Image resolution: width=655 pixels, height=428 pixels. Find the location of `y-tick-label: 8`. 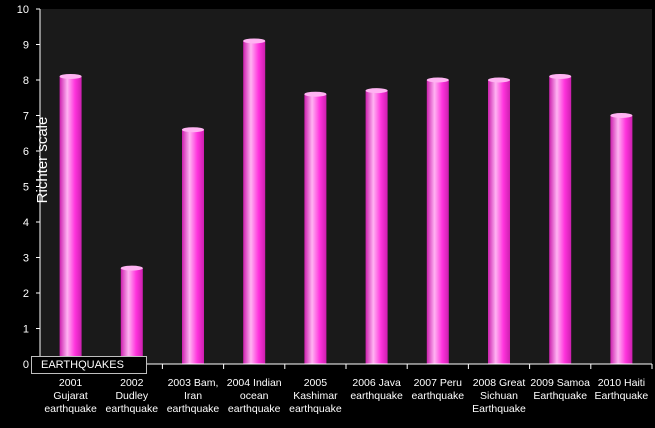

y-tick-label: 8 is located at coordinates (26, 81).